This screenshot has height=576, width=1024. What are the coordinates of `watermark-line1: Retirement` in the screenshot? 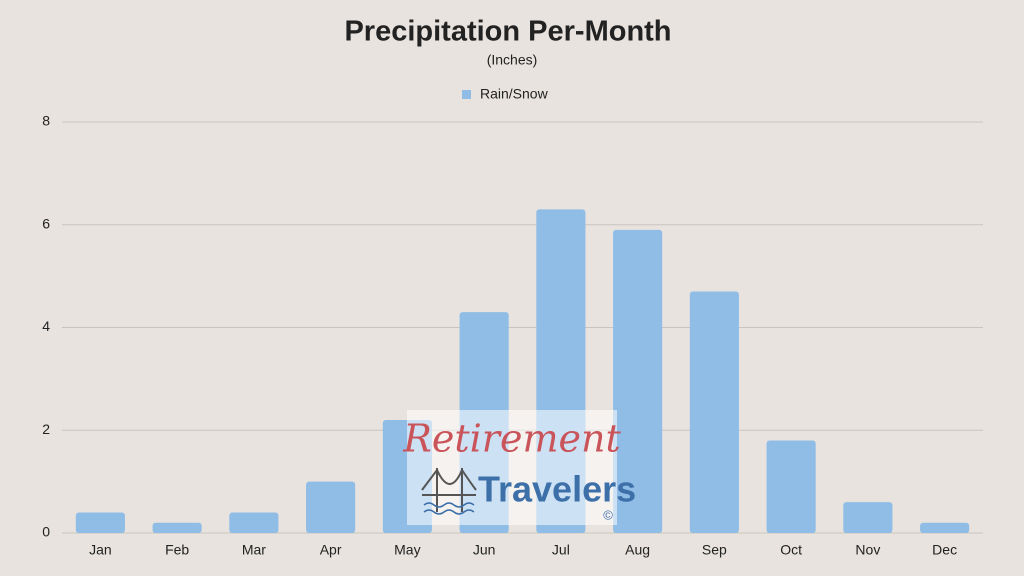 It's located at (511, 439).